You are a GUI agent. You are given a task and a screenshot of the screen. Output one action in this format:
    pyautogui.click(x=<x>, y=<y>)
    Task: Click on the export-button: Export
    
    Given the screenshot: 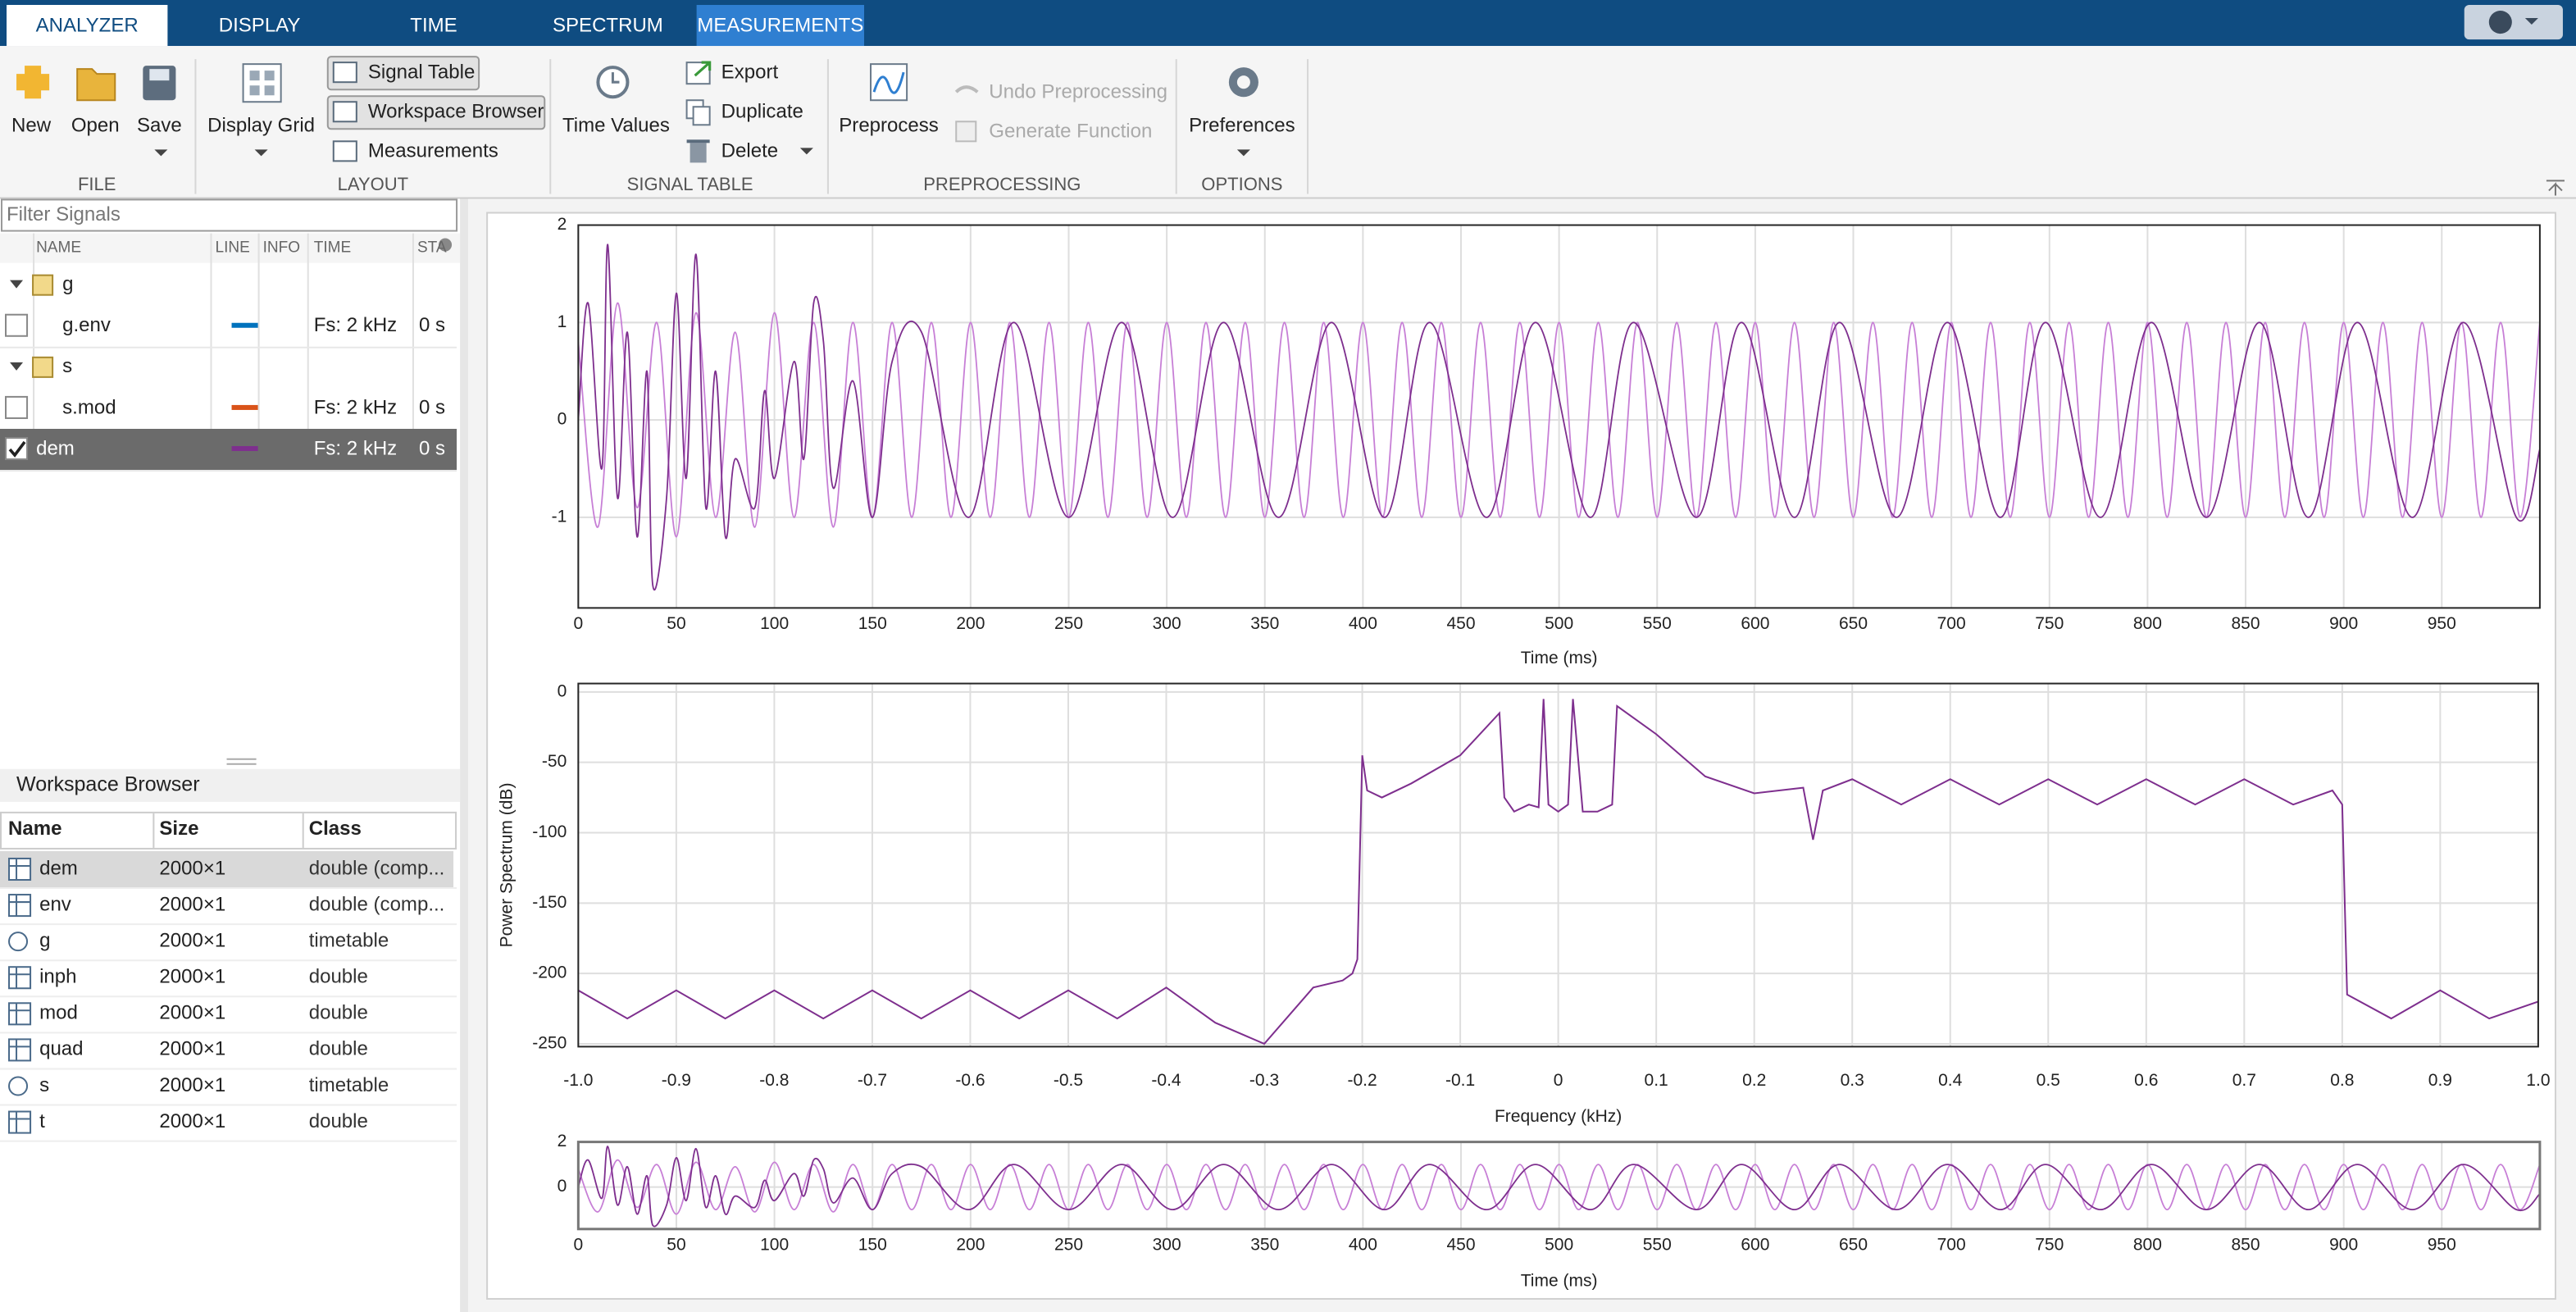 What is the action you would take?
    pyautogui.click(x=732, y=73)
    